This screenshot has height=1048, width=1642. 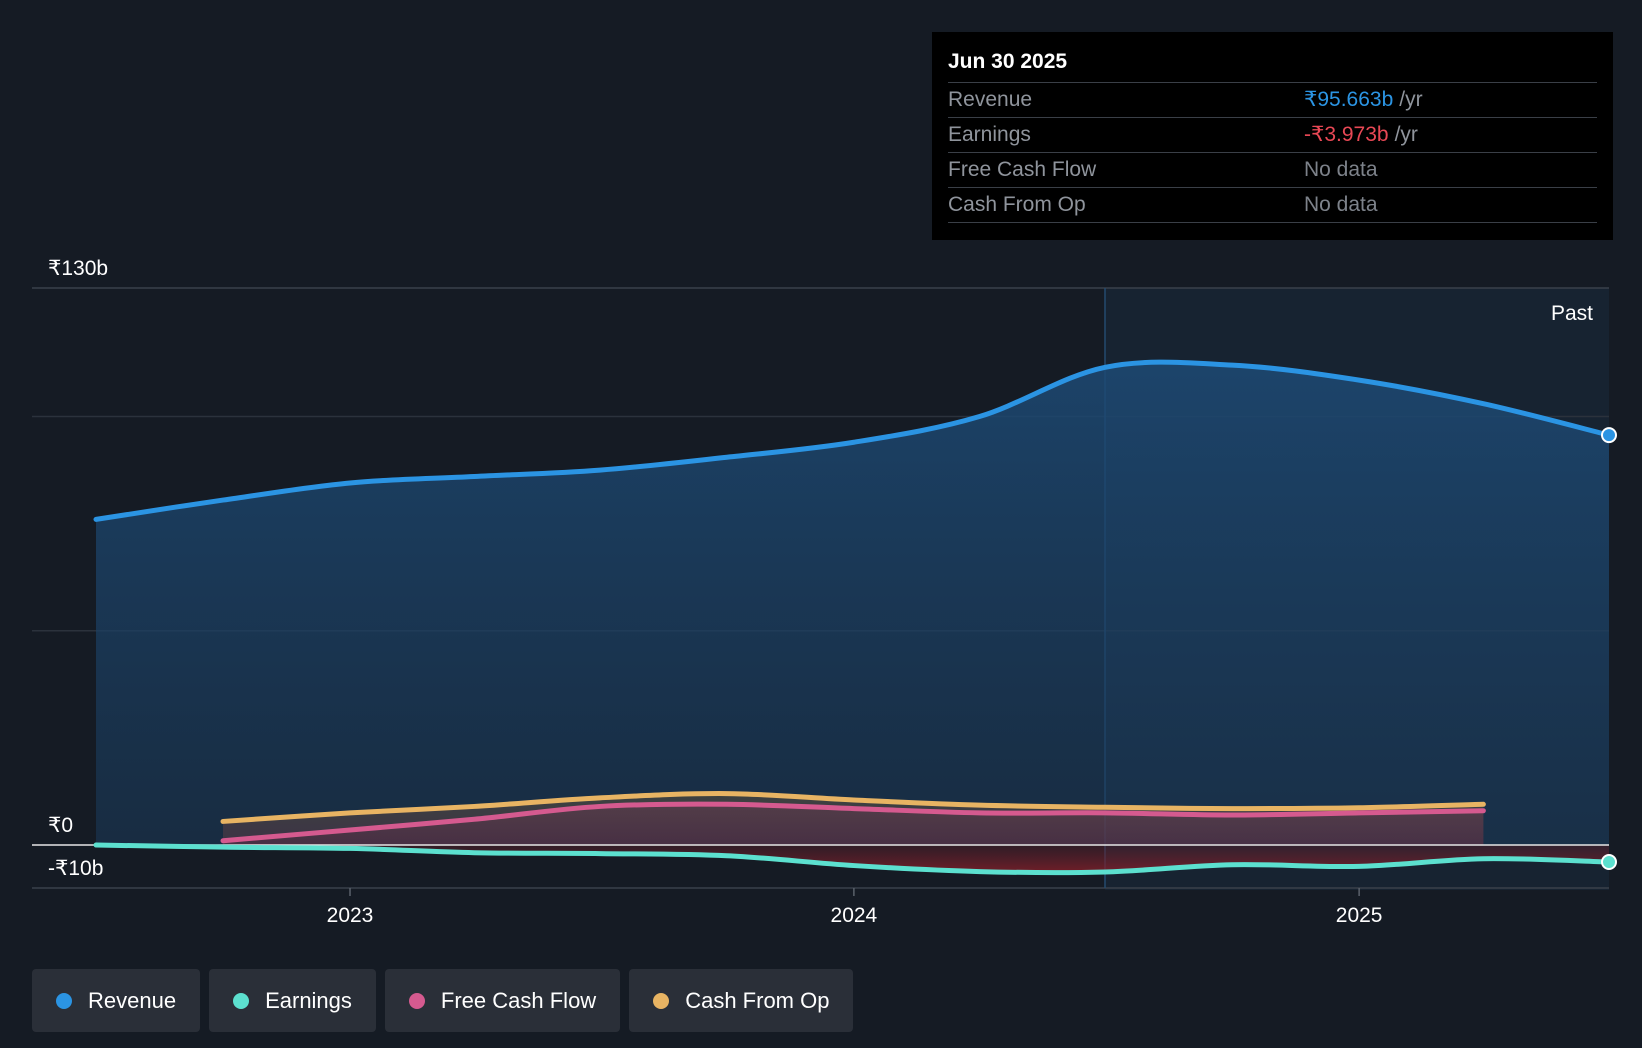 What do you see at coordinates (1008, 61) in the screenshot?
I see `tooltip-date: Jun 30 2025` at bounding box center [1008, 61].